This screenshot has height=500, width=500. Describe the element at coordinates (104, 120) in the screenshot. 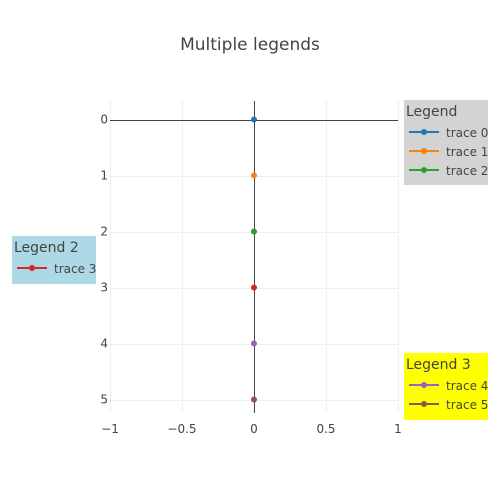

I see `y-tick-label-0: 0` at that location.